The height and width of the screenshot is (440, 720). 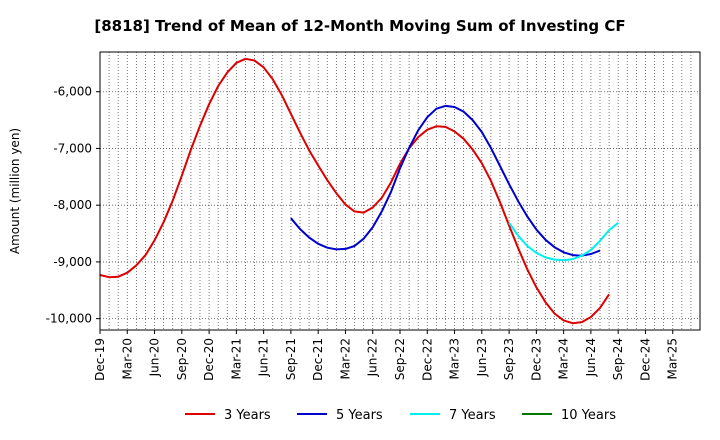 What do you see at coordinates (455, 358) in the screenshot?
I see `x-tick-label: Mar-23` at bounding box center [455, 358].